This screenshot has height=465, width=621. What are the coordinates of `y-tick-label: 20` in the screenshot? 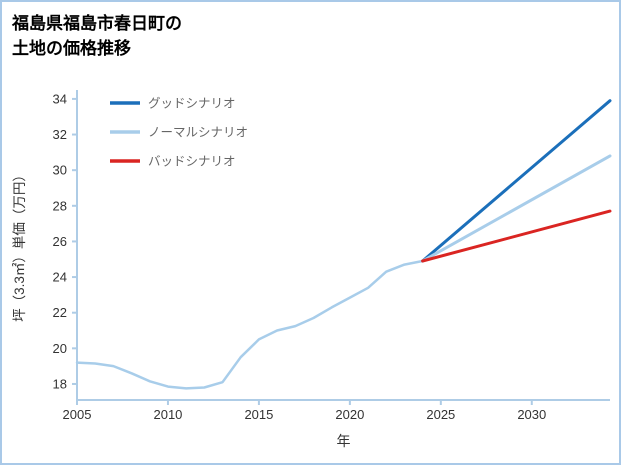 It's located at (60, 348).